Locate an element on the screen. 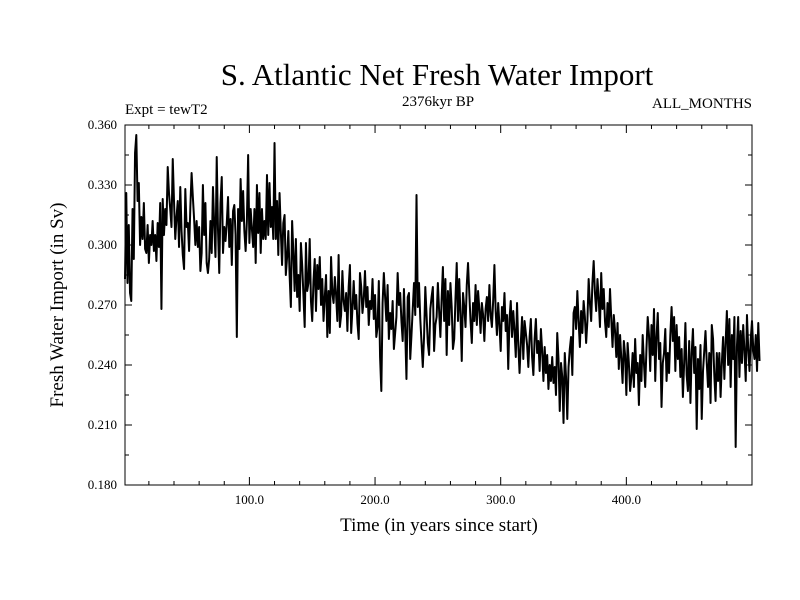 Image resolution: width=800 pixels, height=600 pixels. chart-title: S. Atlantic Net Fresh Water Import is located at coordinates (437, 74).